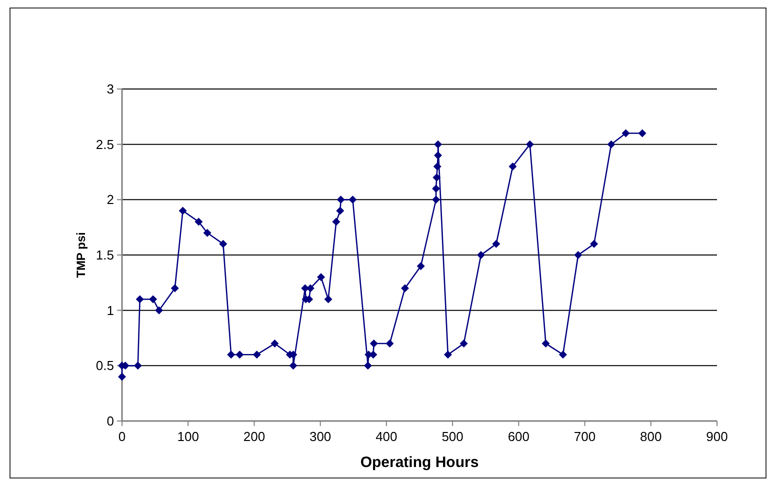 The width and height of the screenshot is (770, 484). Describe the element at coordinates (651, 436) in the screenshot. I see `x-tick-label: 800` at that location.